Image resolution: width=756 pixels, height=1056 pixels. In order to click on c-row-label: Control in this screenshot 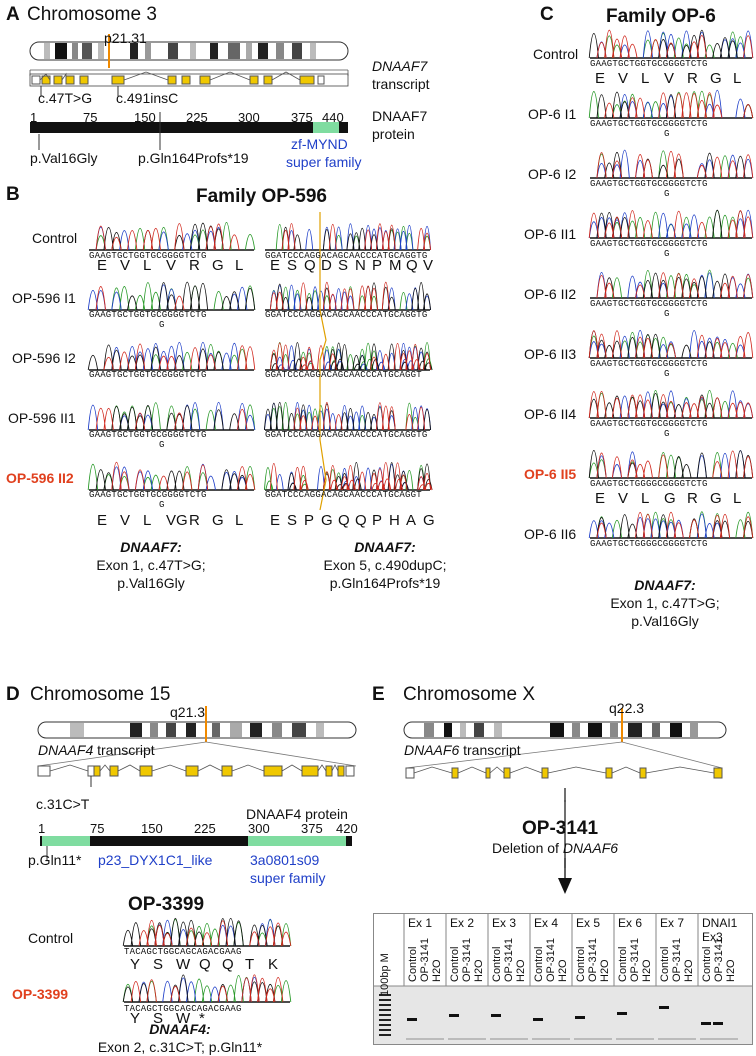, I will do `click(556, 54)`.